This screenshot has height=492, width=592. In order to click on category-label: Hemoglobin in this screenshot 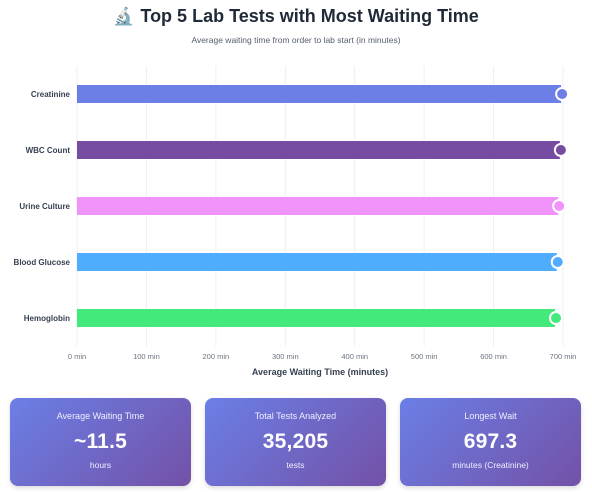, I will do `click(47, 318)`.